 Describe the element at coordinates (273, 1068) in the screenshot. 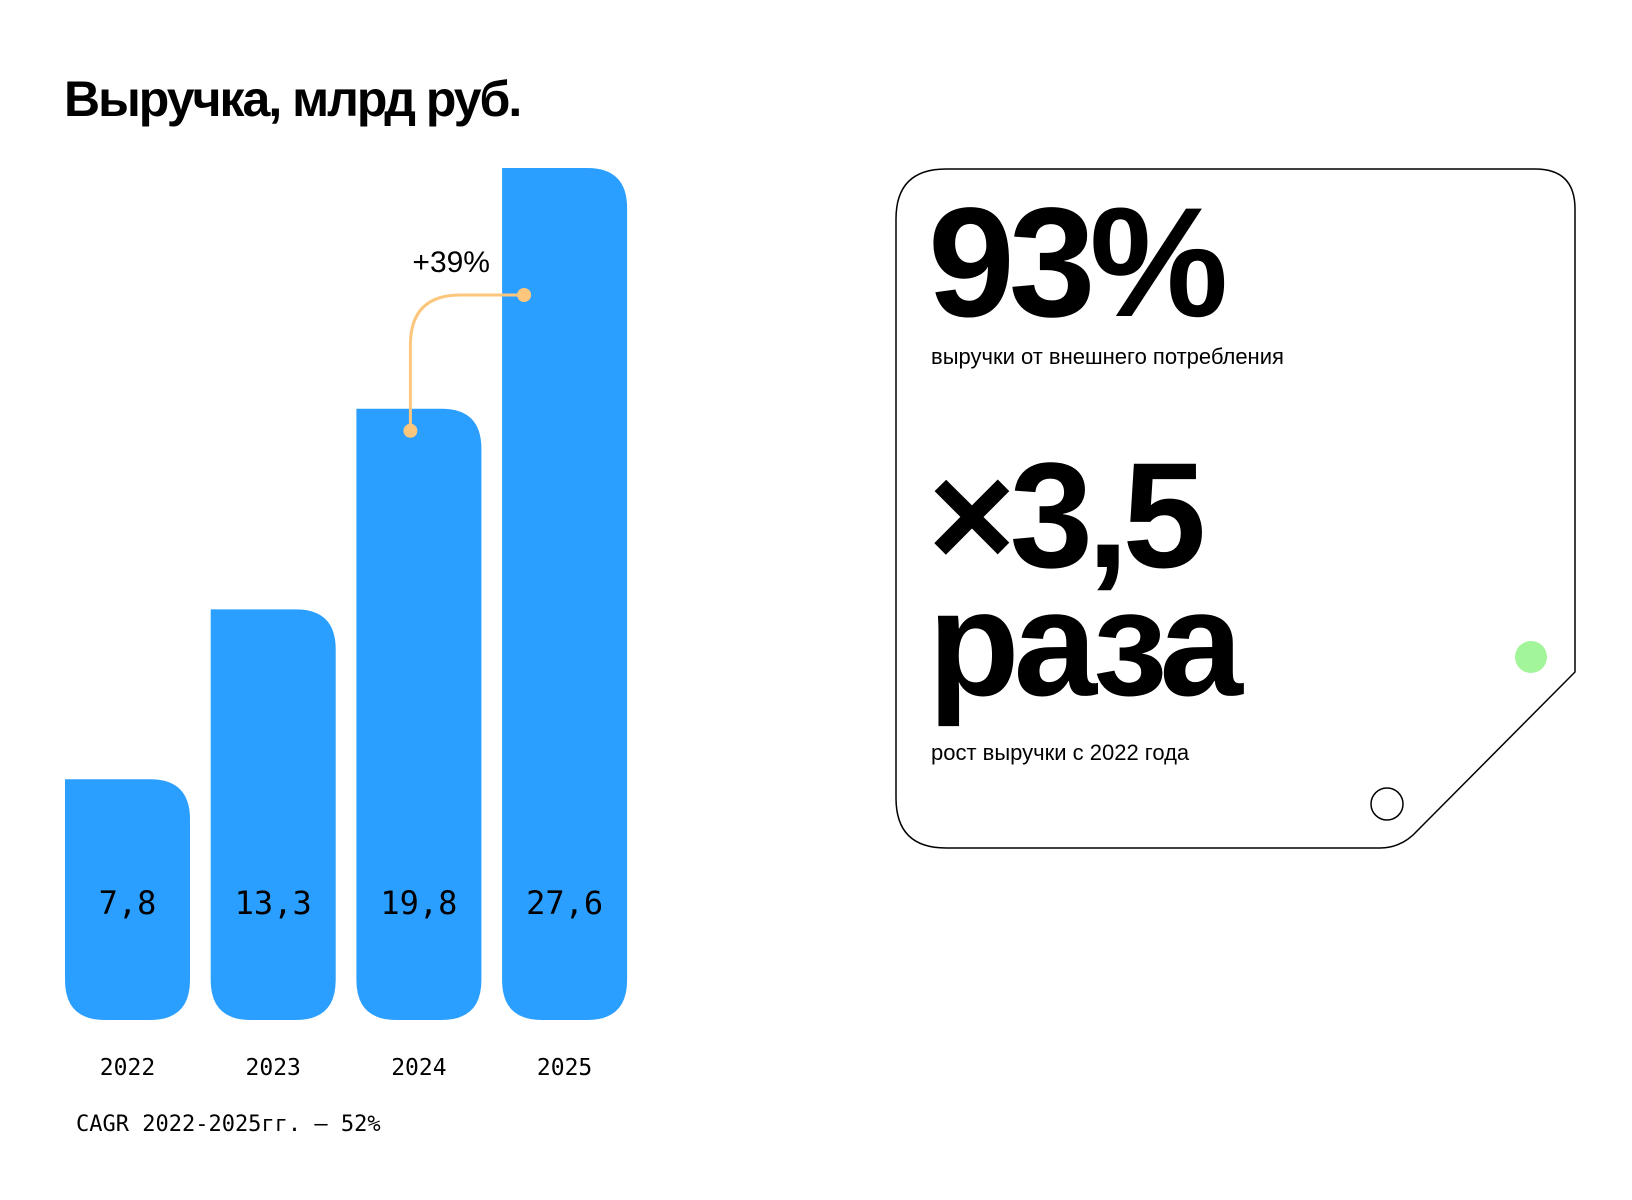

I see `x-tick-label: 2023` at that location.